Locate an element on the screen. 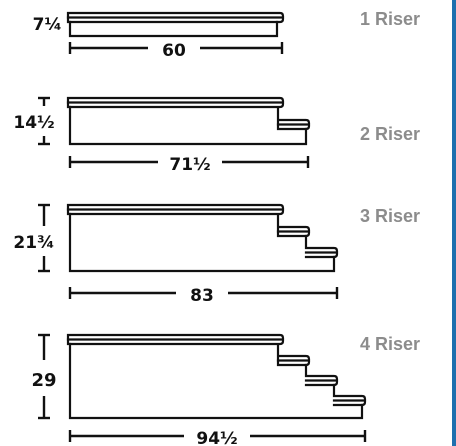 Image resolution: width=456 pixels, height=446 pixels. riser-2-height-label: 14½ is located at coordinates (33, 123).